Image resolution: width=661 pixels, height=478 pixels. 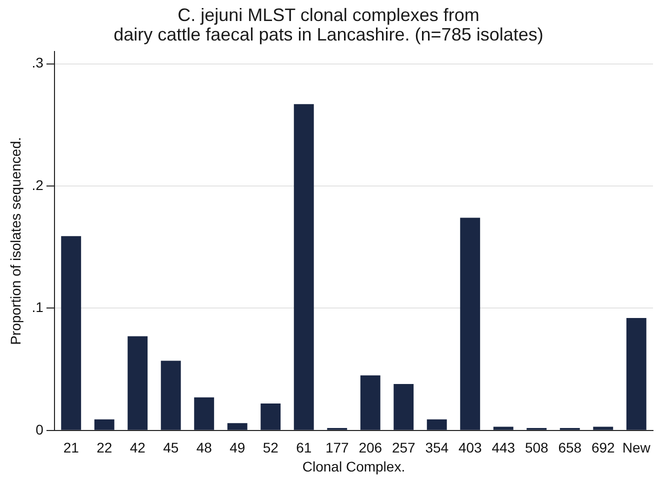 I want to click on x-tick-label: 52, so click(x=270, y=448).